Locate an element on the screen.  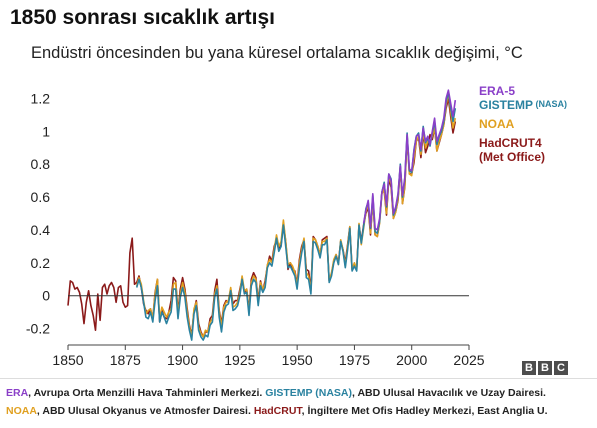
x-tick-label: 1875 is located at coordinates (125, 360).